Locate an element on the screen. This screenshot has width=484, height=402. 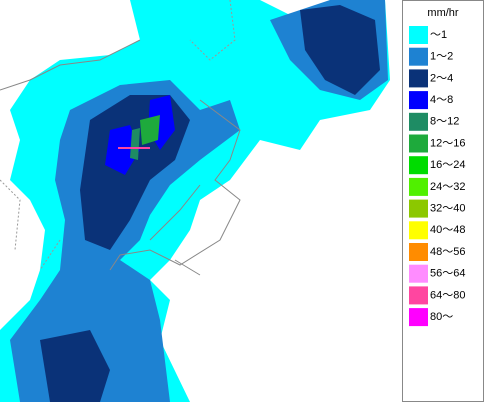
legend-label: 40～48 is located at coordinates (447, 230).